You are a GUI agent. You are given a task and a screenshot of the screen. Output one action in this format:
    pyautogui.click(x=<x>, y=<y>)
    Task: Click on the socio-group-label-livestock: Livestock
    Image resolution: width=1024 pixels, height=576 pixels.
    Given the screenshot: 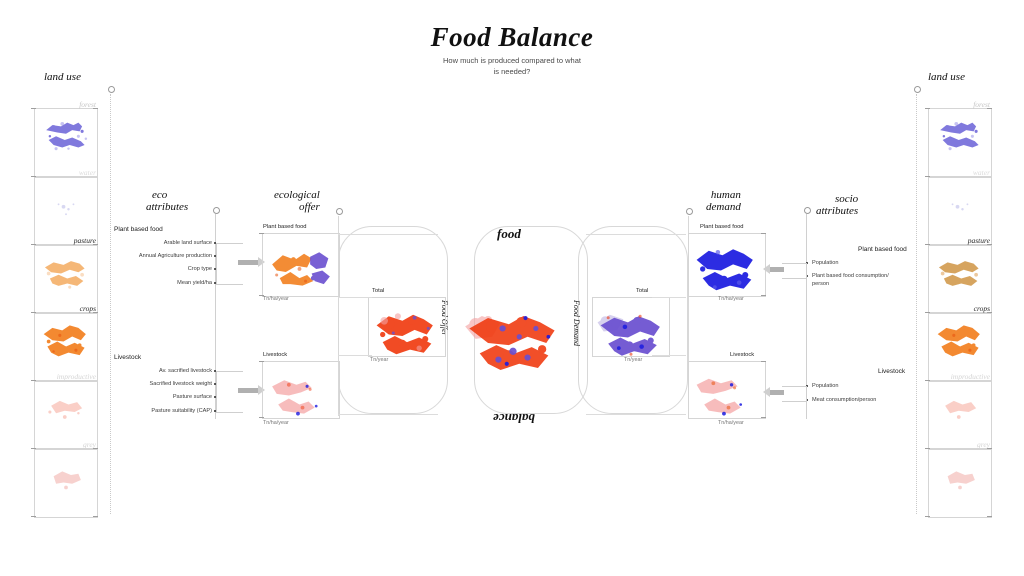 What is the action you would take?
    pyautogui.click(x=892, y=371)
    